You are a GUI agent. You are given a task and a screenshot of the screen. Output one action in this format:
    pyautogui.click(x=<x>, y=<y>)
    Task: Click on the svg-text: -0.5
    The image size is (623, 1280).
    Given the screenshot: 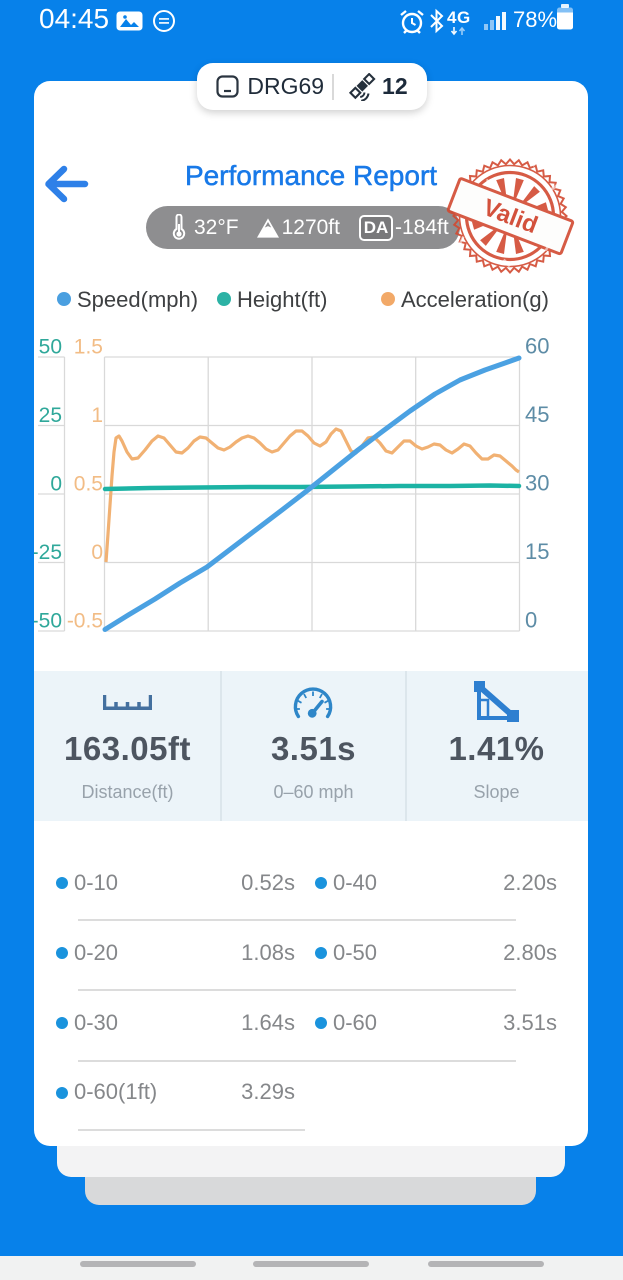 What is the action you would take?
    pyautogui.click(x=85, y=621)
    